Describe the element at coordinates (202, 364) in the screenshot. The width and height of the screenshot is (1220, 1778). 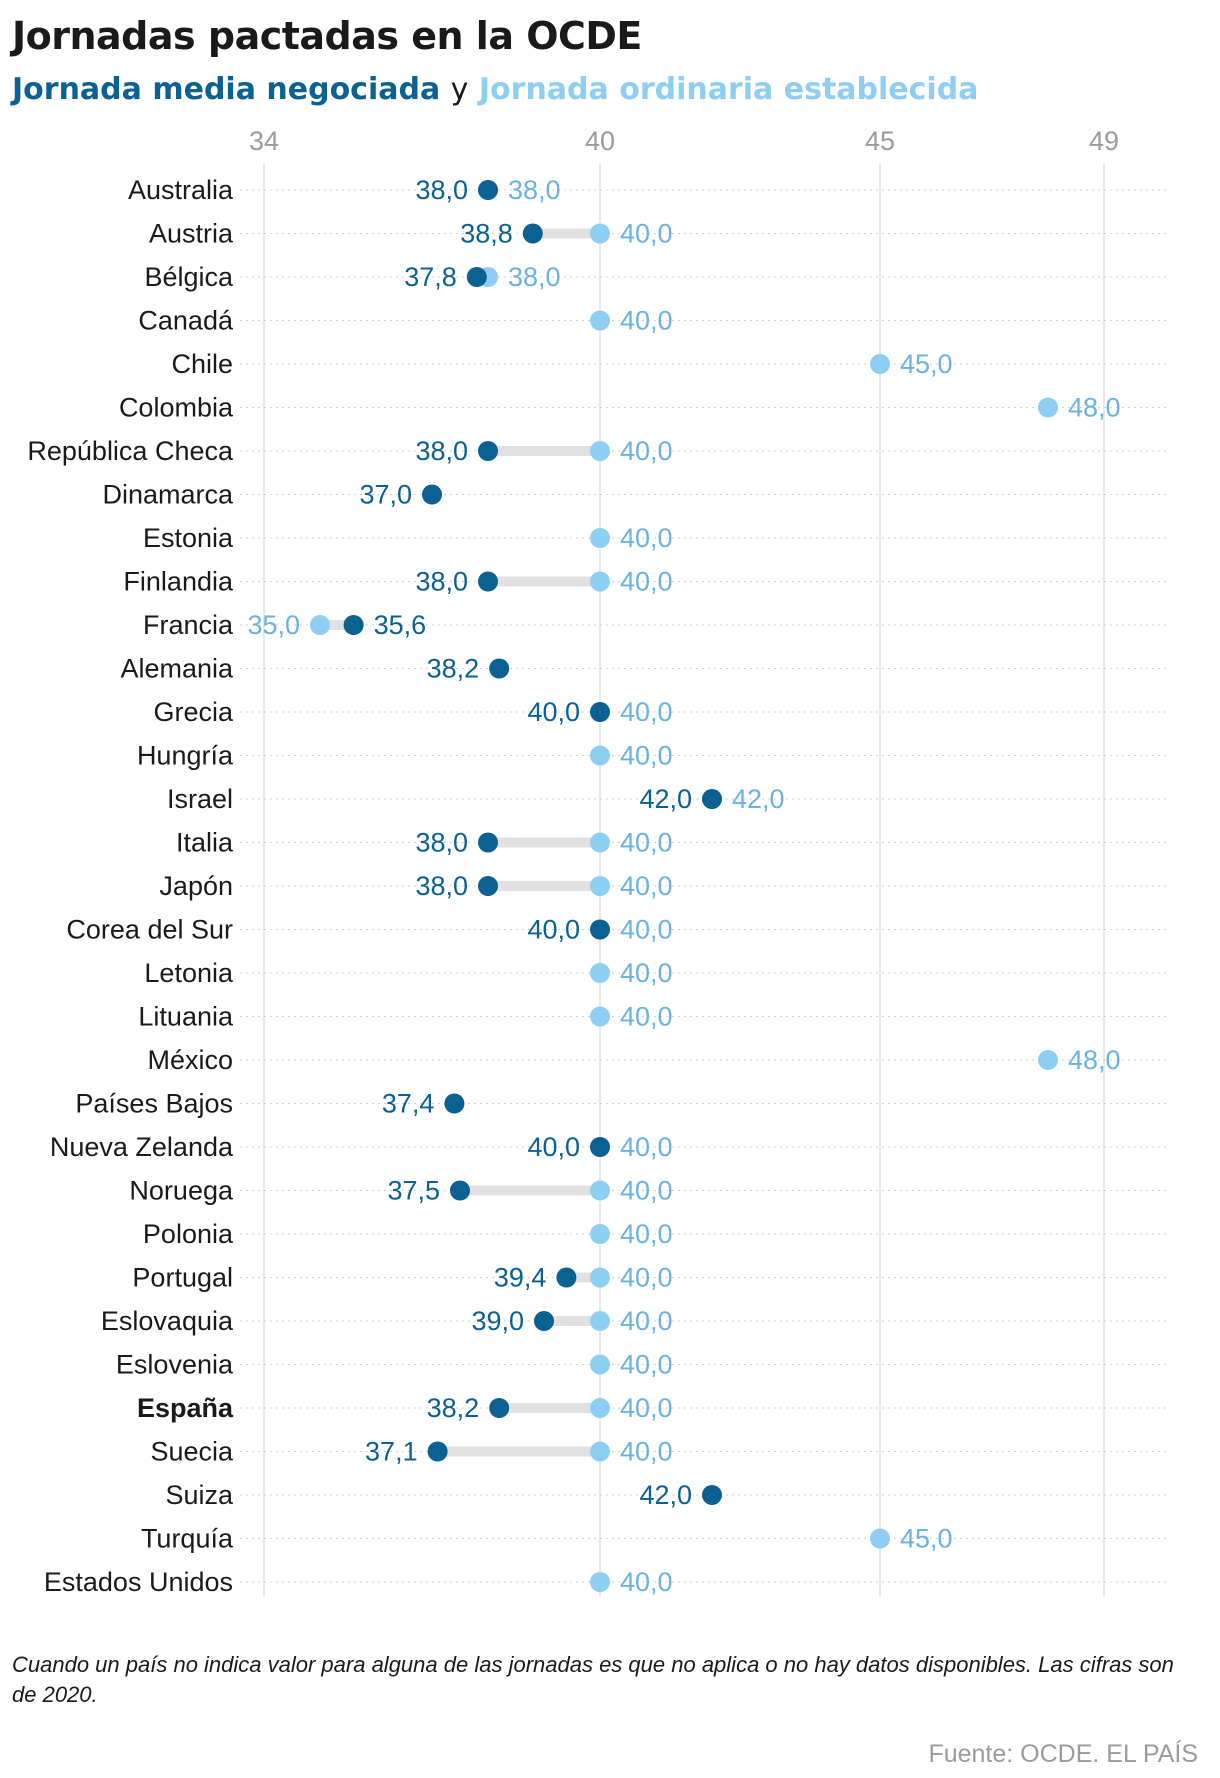
I see `country-label: Chile` at that location.